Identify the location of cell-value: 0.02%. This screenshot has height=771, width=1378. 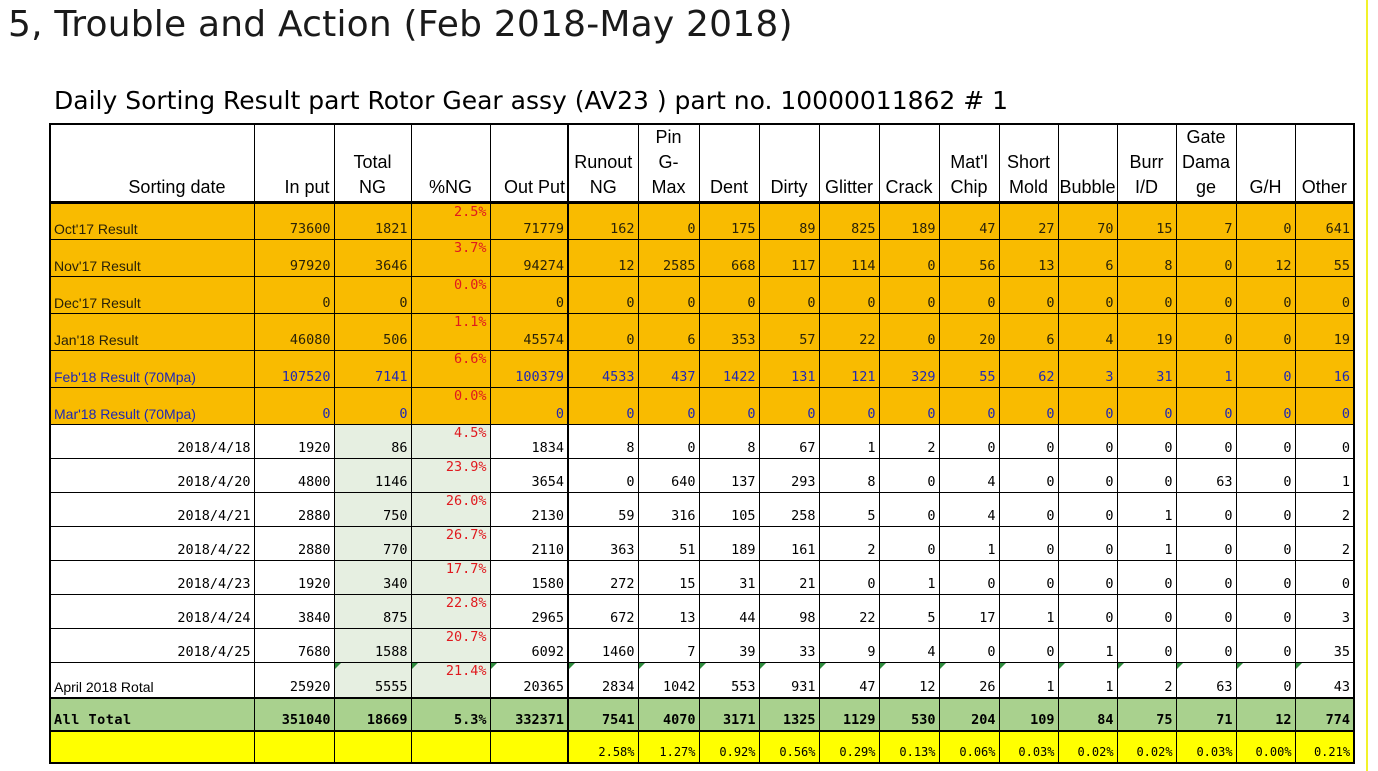
(1154, 751).